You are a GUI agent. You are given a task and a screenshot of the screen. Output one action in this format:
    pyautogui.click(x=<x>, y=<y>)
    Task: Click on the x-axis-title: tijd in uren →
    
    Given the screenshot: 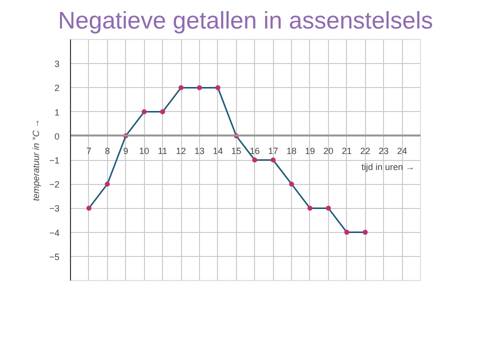 What is the action you would take?
    pyautogui.click(x=388, y=167)
    